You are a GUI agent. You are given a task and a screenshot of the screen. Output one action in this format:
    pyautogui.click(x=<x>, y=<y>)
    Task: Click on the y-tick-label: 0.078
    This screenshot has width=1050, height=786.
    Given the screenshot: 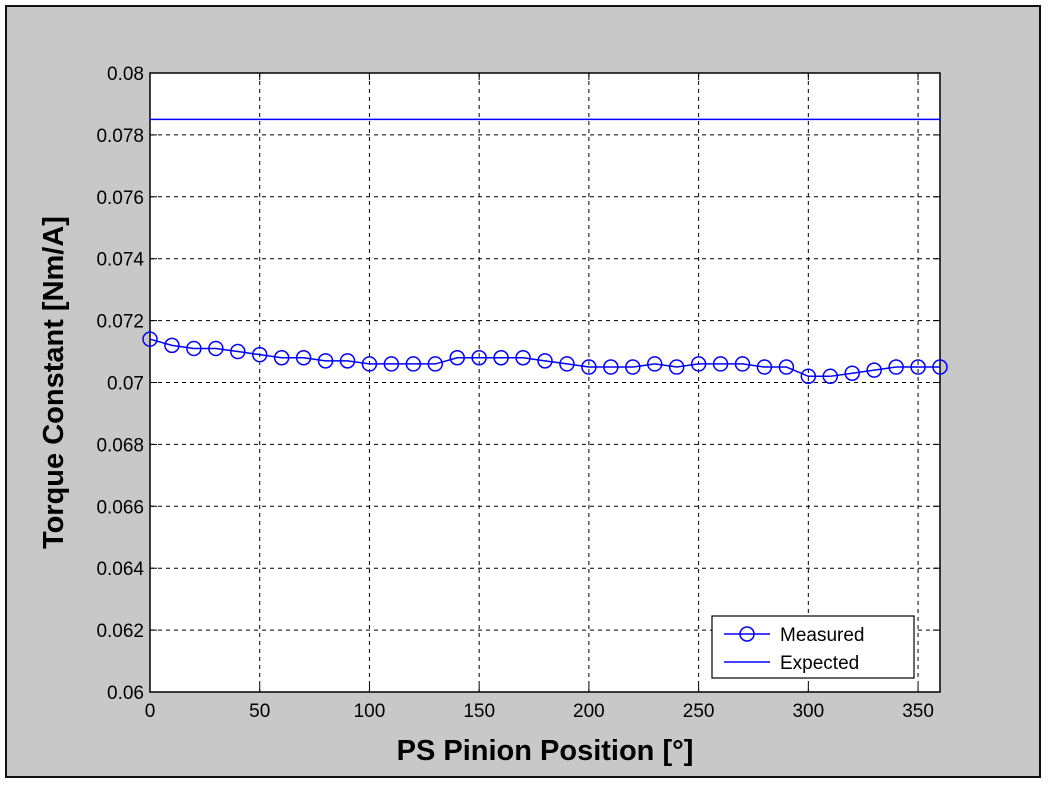 What is the action you would take?
    pyautogui.click(x=120, y=136)
    